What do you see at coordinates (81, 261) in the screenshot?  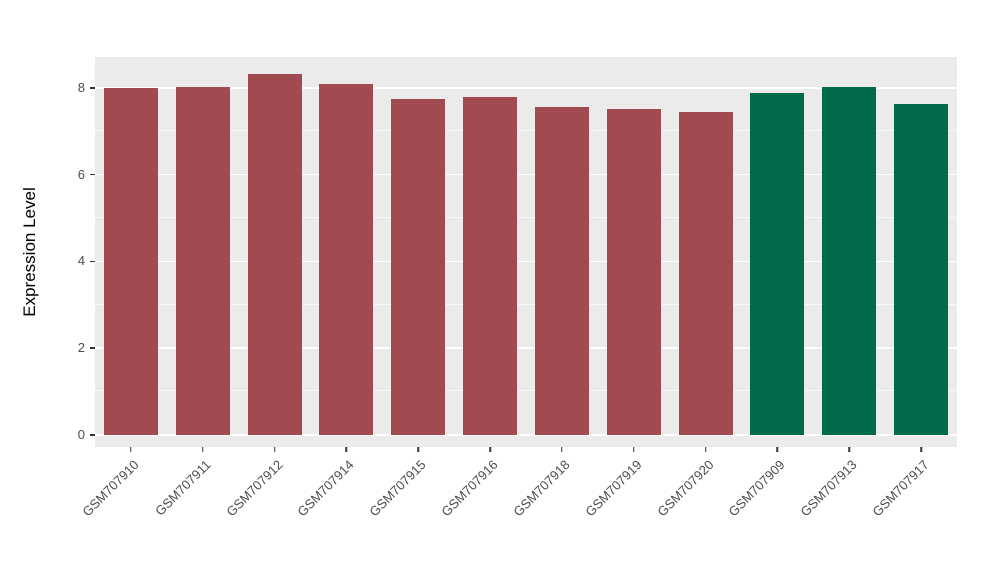 I see `y-tick-label: 4` at bounding box center [81, 261].